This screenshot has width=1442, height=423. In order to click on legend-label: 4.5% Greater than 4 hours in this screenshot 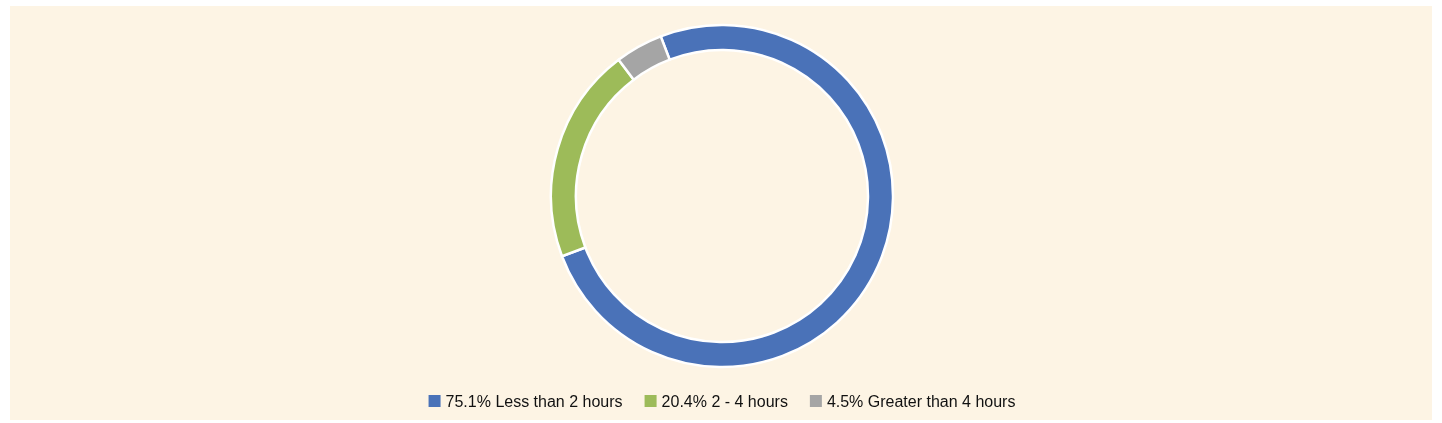, I will do `click(921, 401)`.